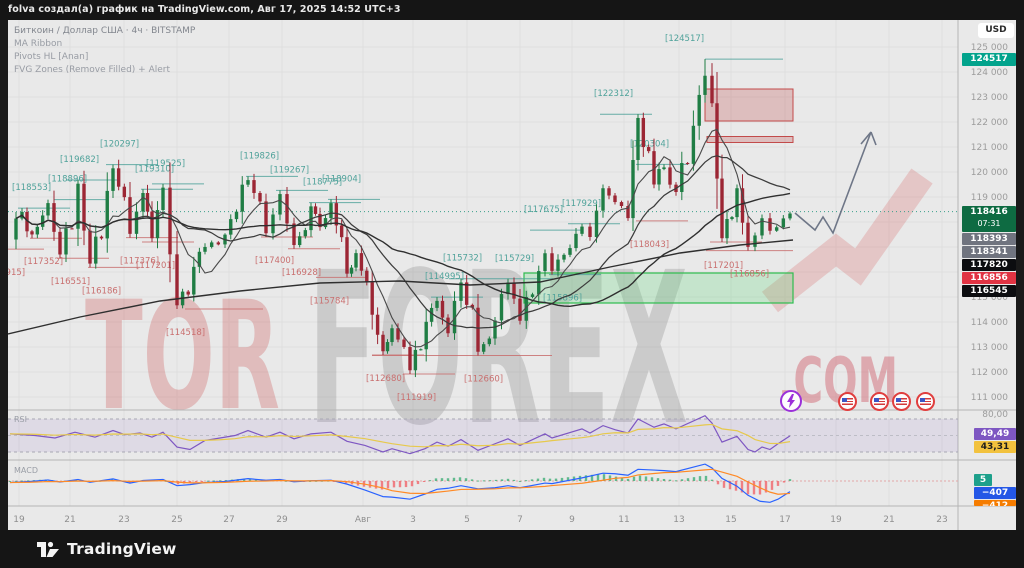  I want to click on pivot-label: [115784], so click(329, 301).